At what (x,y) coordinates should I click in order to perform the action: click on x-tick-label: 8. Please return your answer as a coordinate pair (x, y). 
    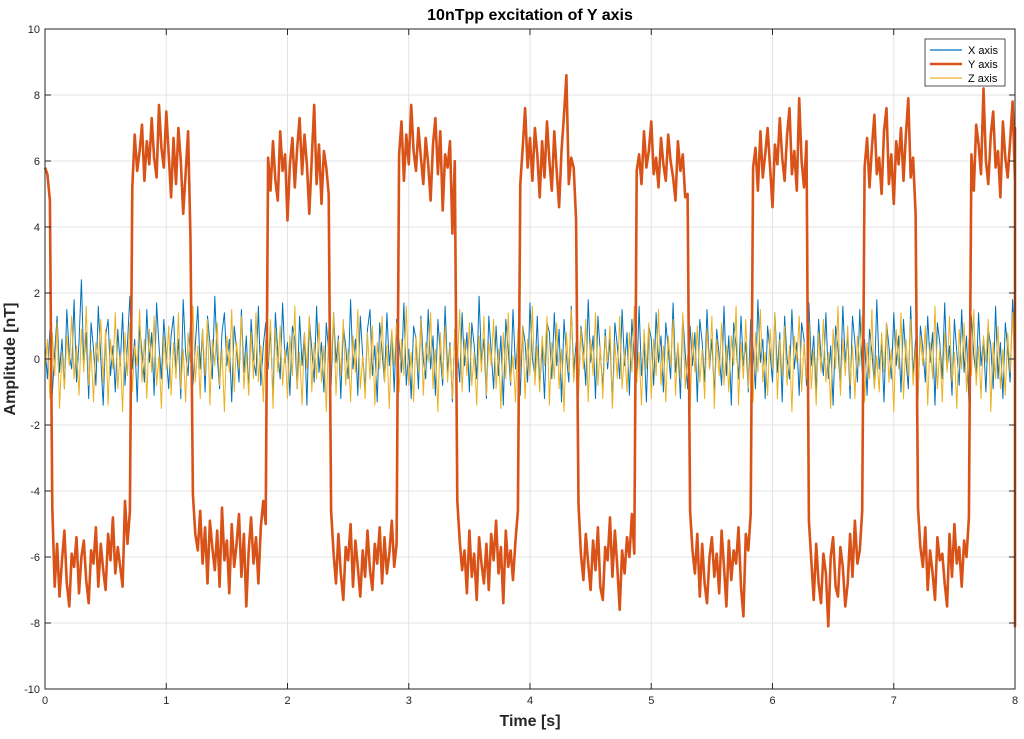
    Looking at the image, I should click on (1015, 701).